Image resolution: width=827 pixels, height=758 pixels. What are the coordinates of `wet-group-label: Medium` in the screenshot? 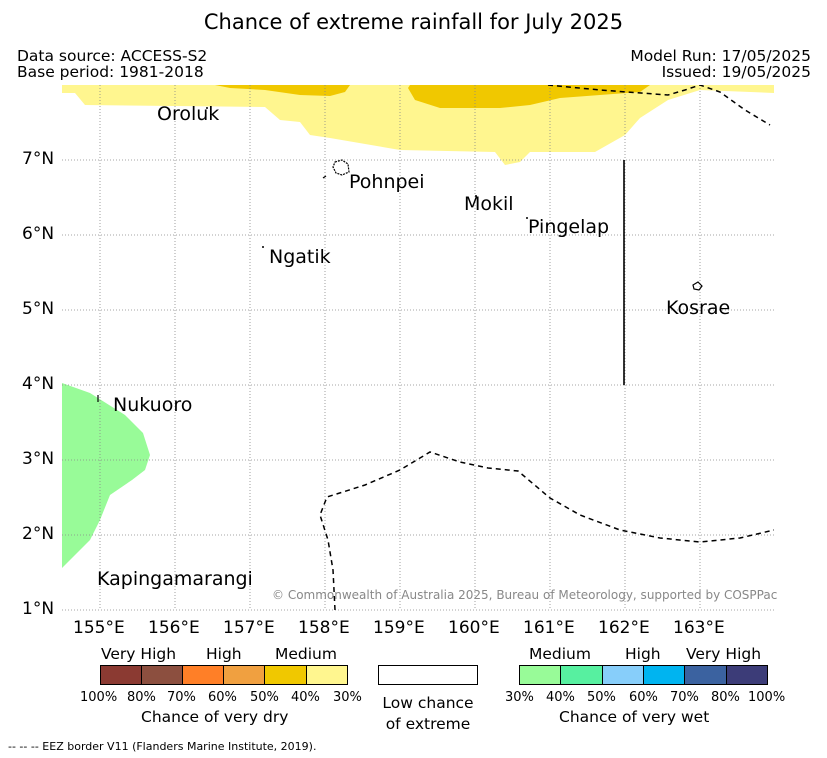 It's located at (560, 654).